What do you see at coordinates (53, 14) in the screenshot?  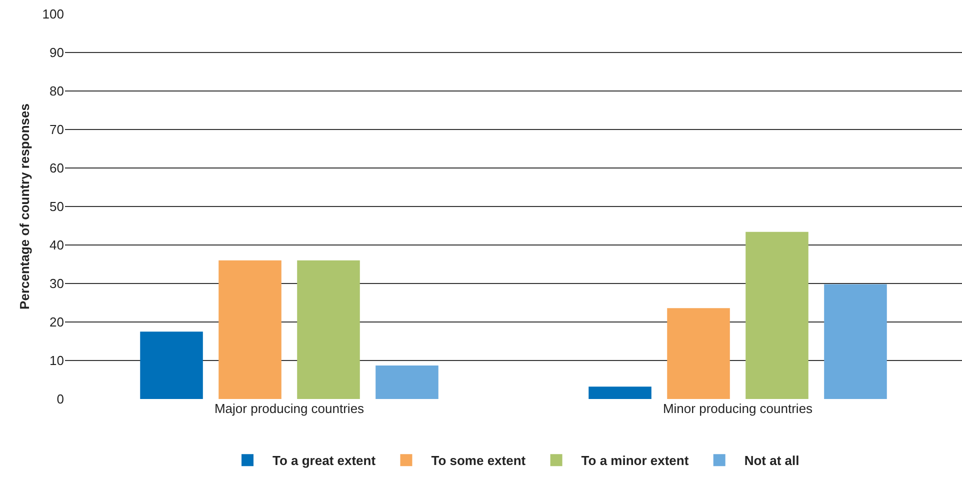 I see `y-tick-label: 100` at bounding box center [53, 14].